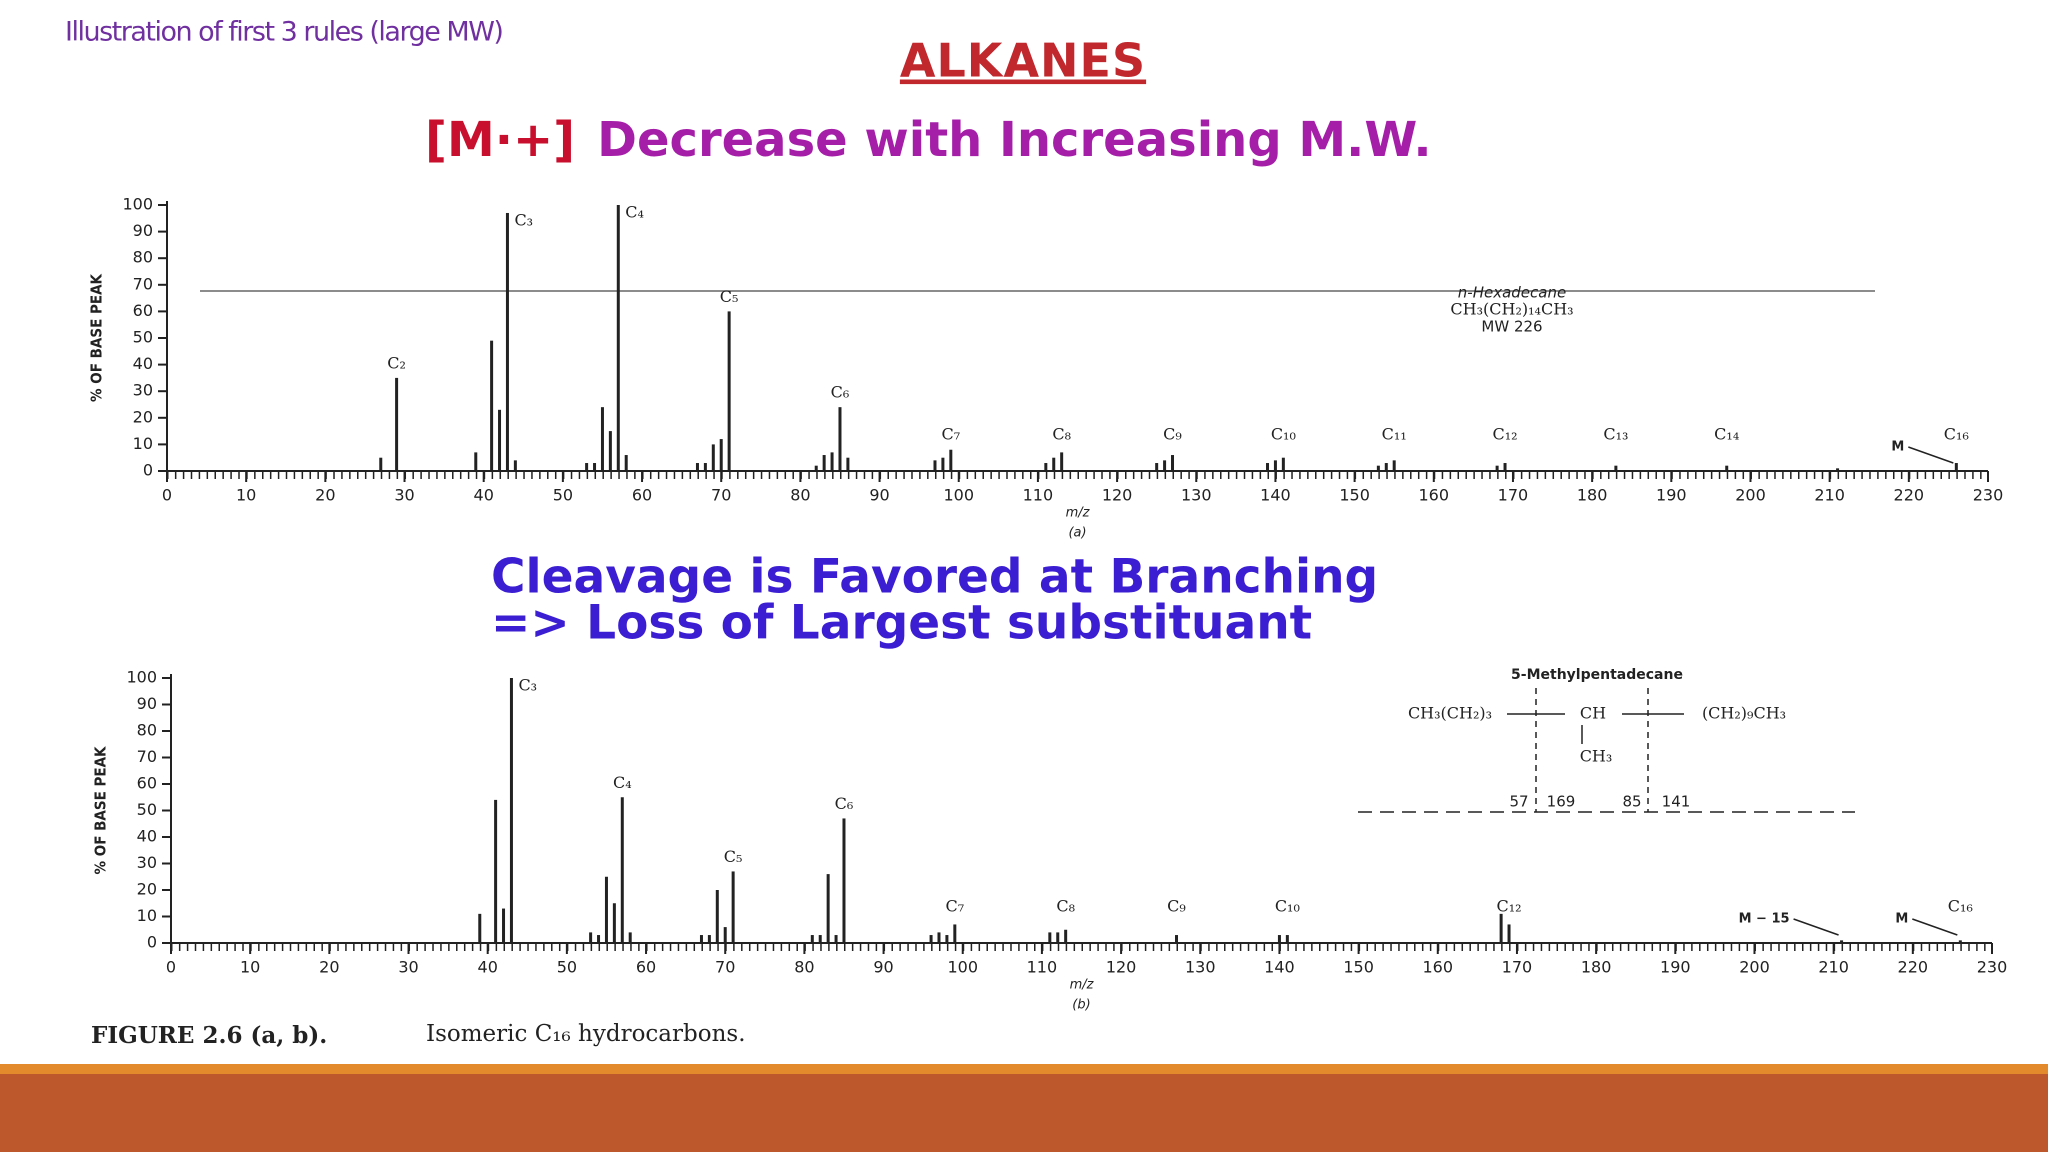 Image resolution: width=2048 pixels, height=1152 pixels. Describe the element at coordinates (1176, 906) in the screenshot. I see `peak-label: C₉` at that location.